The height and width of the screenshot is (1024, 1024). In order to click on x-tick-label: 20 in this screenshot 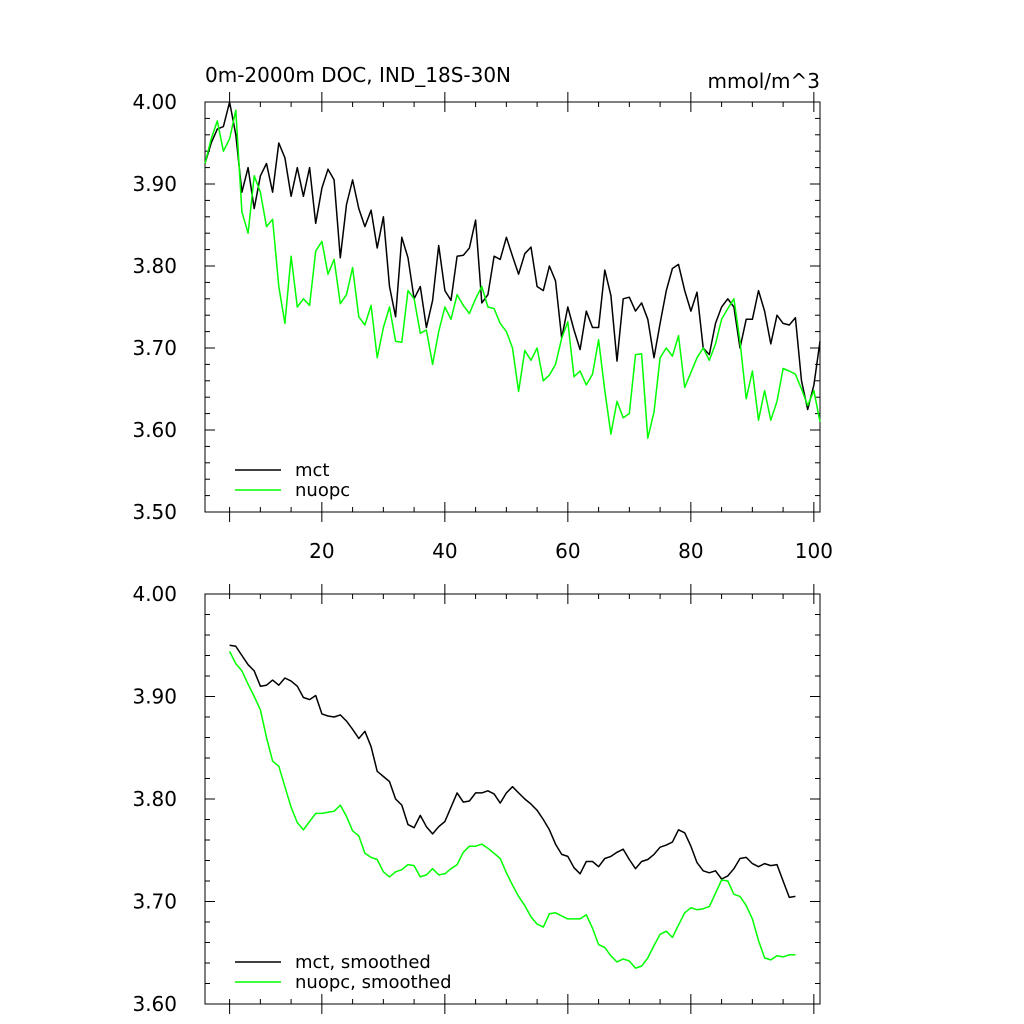, I will do `click(321, 551)`.